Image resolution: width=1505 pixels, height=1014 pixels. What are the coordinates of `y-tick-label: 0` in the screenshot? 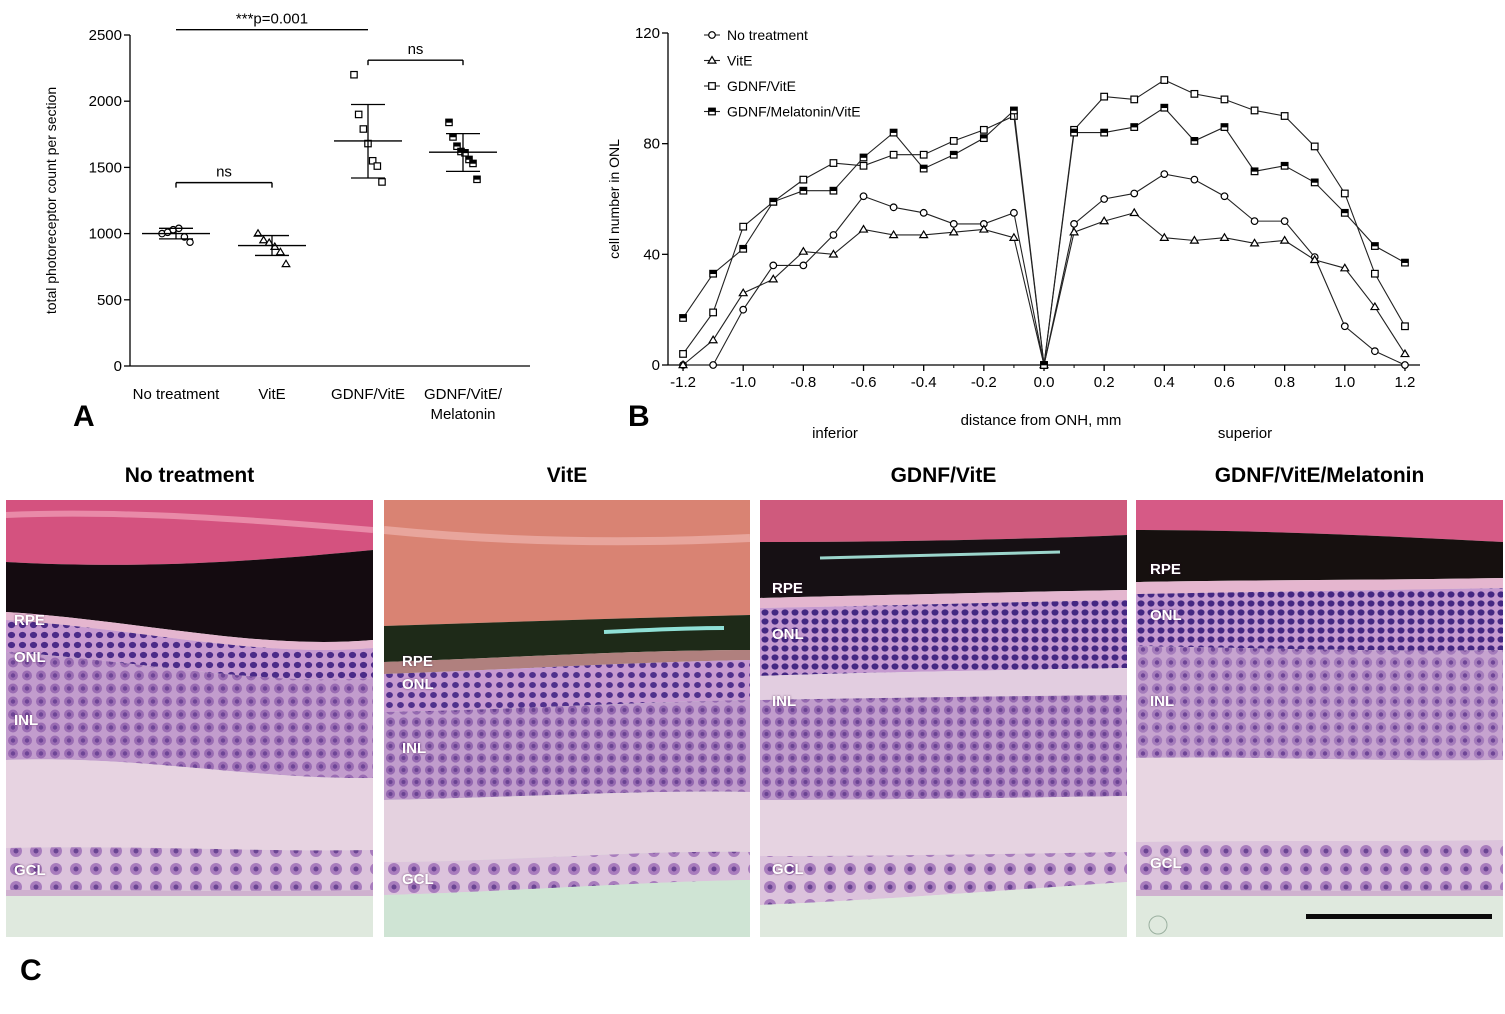 It's located at (118, 366).